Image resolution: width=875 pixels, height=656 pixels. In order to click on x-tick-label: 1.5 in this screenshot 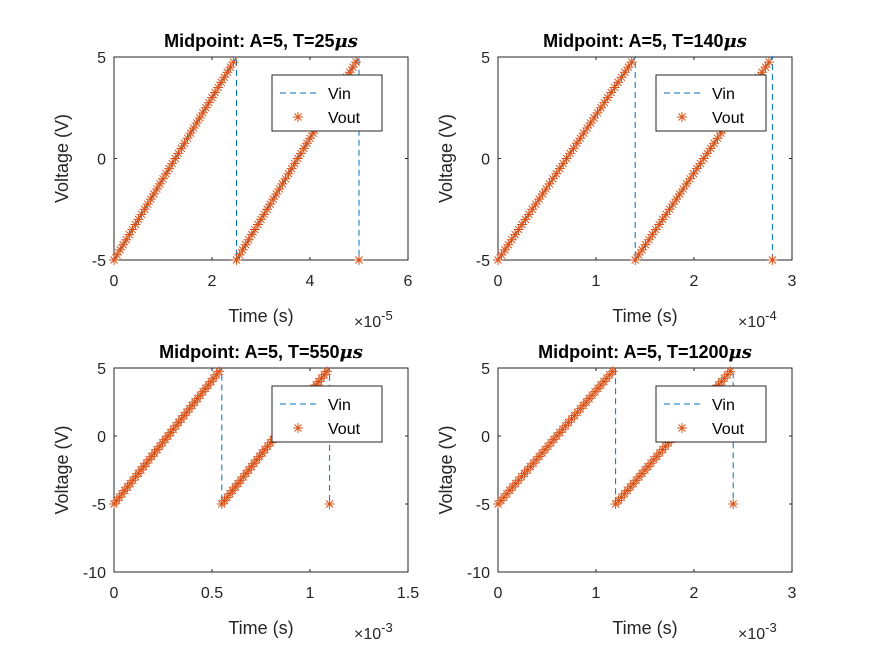, I will do `click(408, 593)`.